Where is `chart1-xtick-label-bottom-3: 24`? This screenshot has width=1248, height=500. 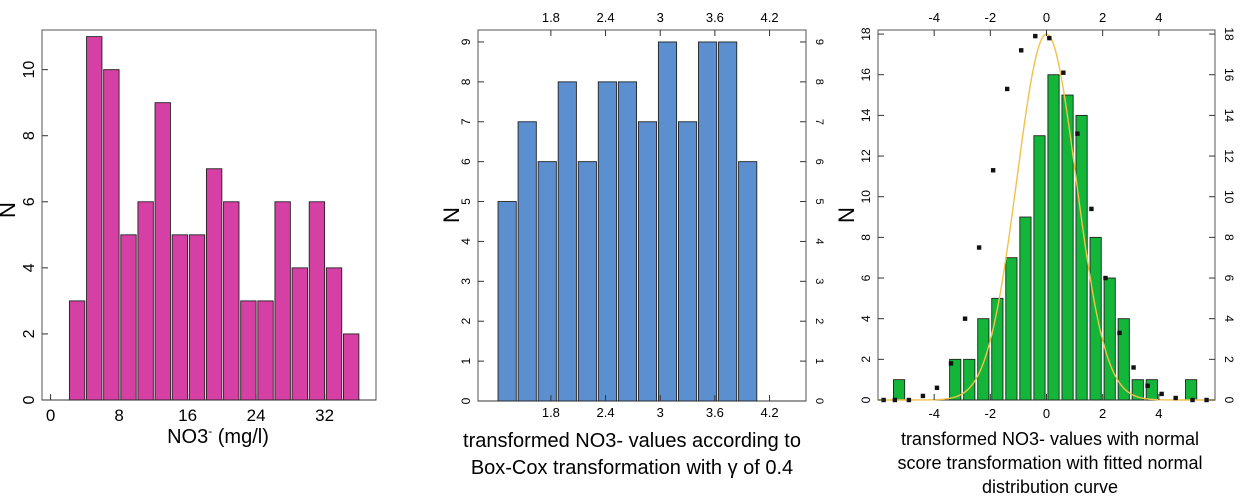 chart1-xtick-label-bottom-3: 24 is located at coordinates (256, 415).